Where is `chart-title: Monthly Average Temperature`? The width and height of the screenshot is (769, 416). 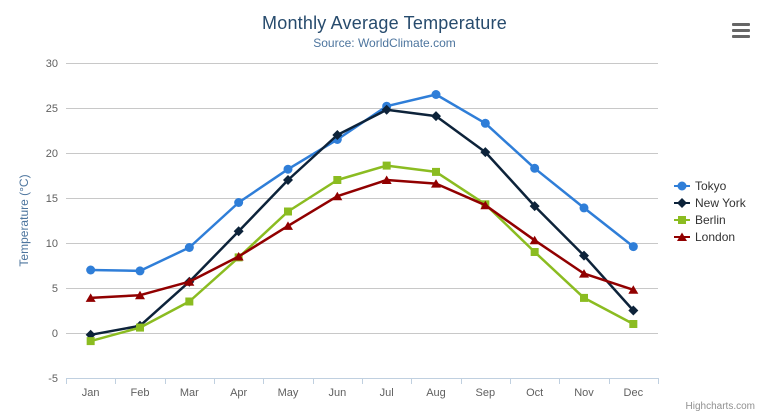
chart-title: Monthly Average Temperature is located at coordinates (384, 23).